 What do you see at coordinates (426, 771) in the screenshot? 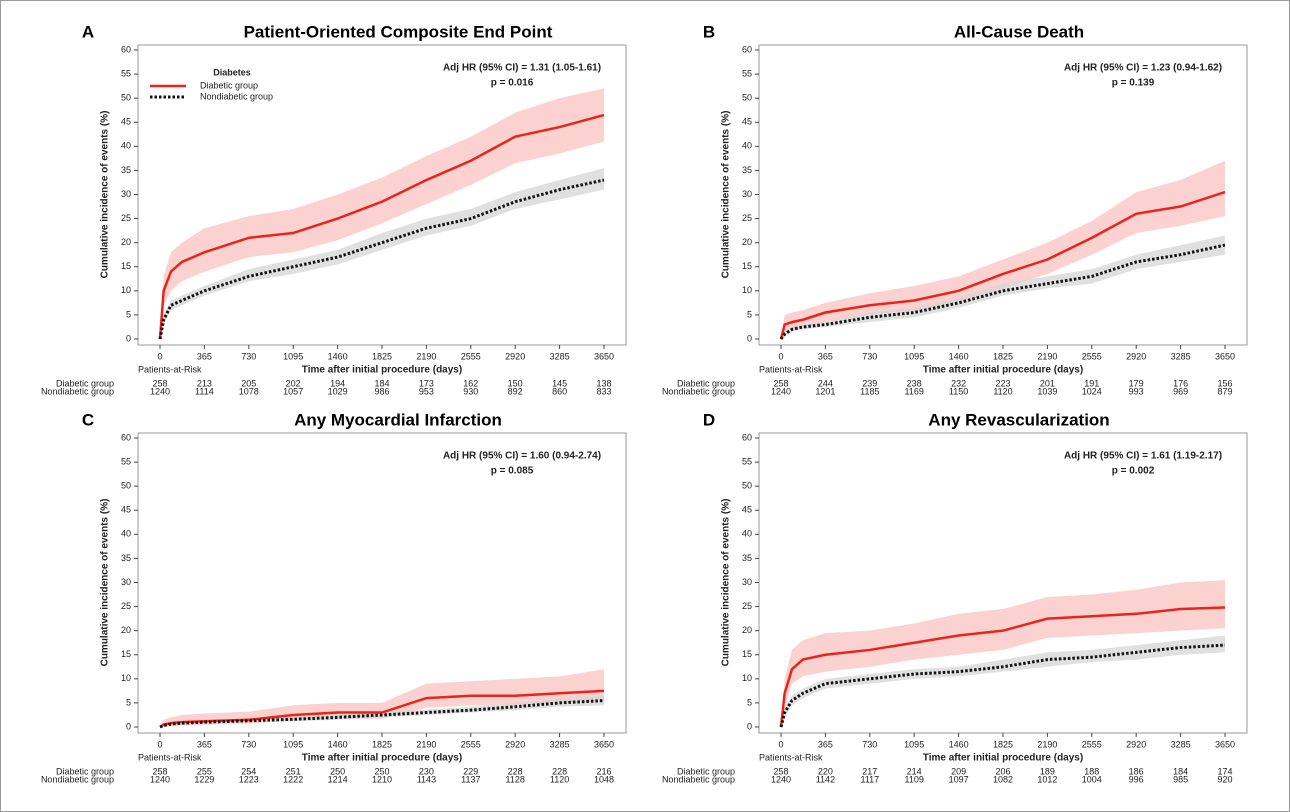
I see `risk-count: 230` at bounding box center [426, 771].